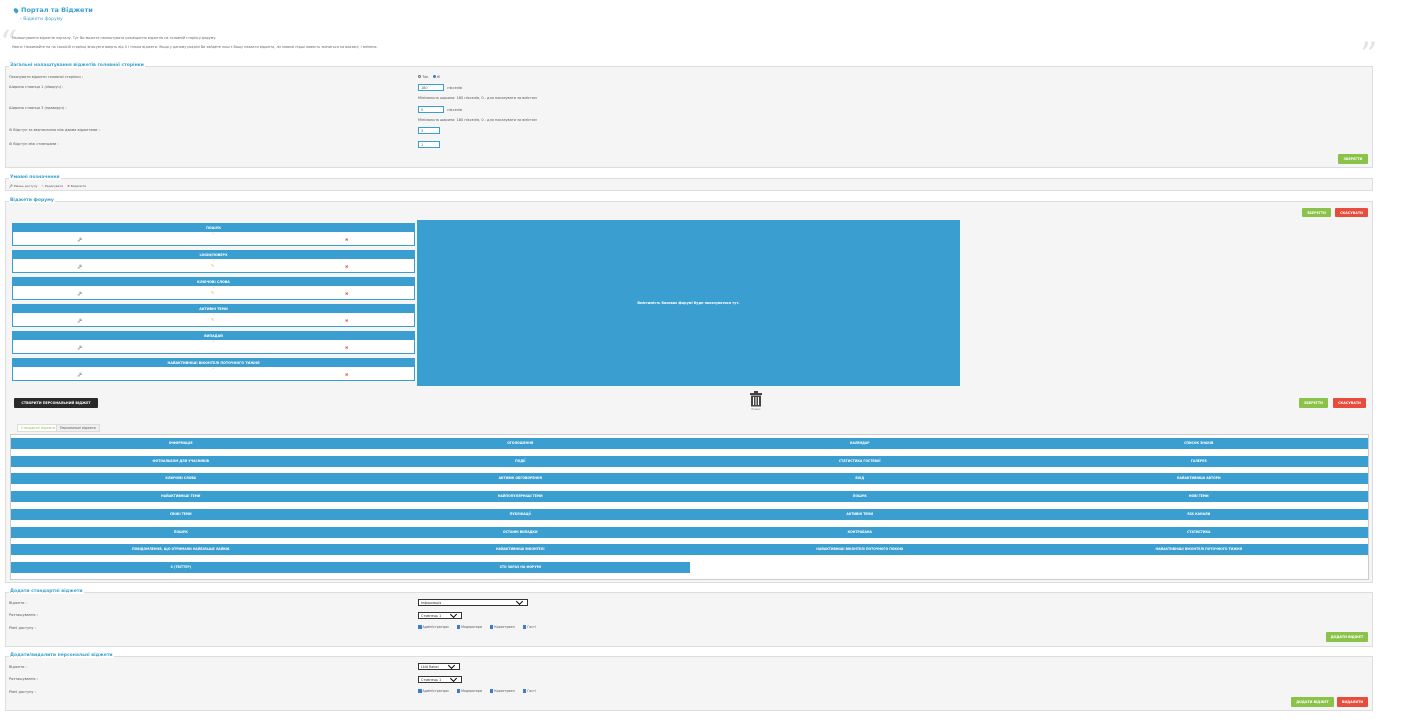 This screenshot has height=723, width=1425. What do you see at coordinates (502, 691) in the screenshot?
I see `pers-access-users: Користувачі` at bounding box center [502, 691].